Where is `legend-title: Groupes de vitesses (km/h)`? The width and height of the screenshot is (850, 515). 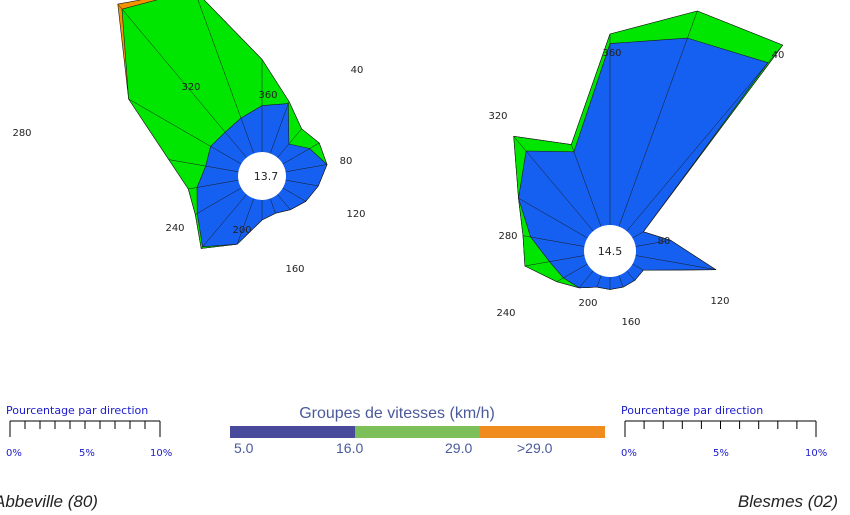 legend-title: Groupes de vitesses (km/h) is located at coordinates (397, 413).